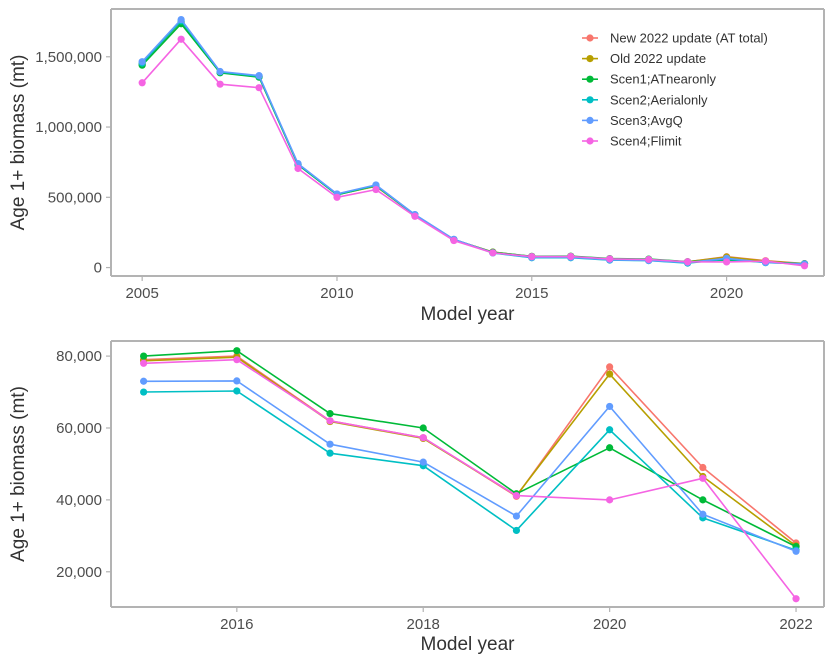 The height and width of the screenshot is (661, 825). I want to click on legend-scen1-atnearonly-label: Scen1;ATnearonly, so click(663, 79).